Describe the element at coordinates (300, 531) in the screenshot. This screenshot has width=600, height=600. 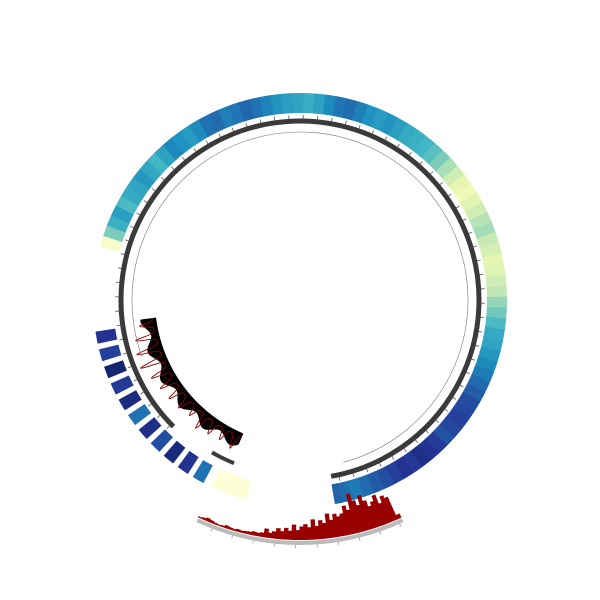
I see `histogram-axis` at that location.